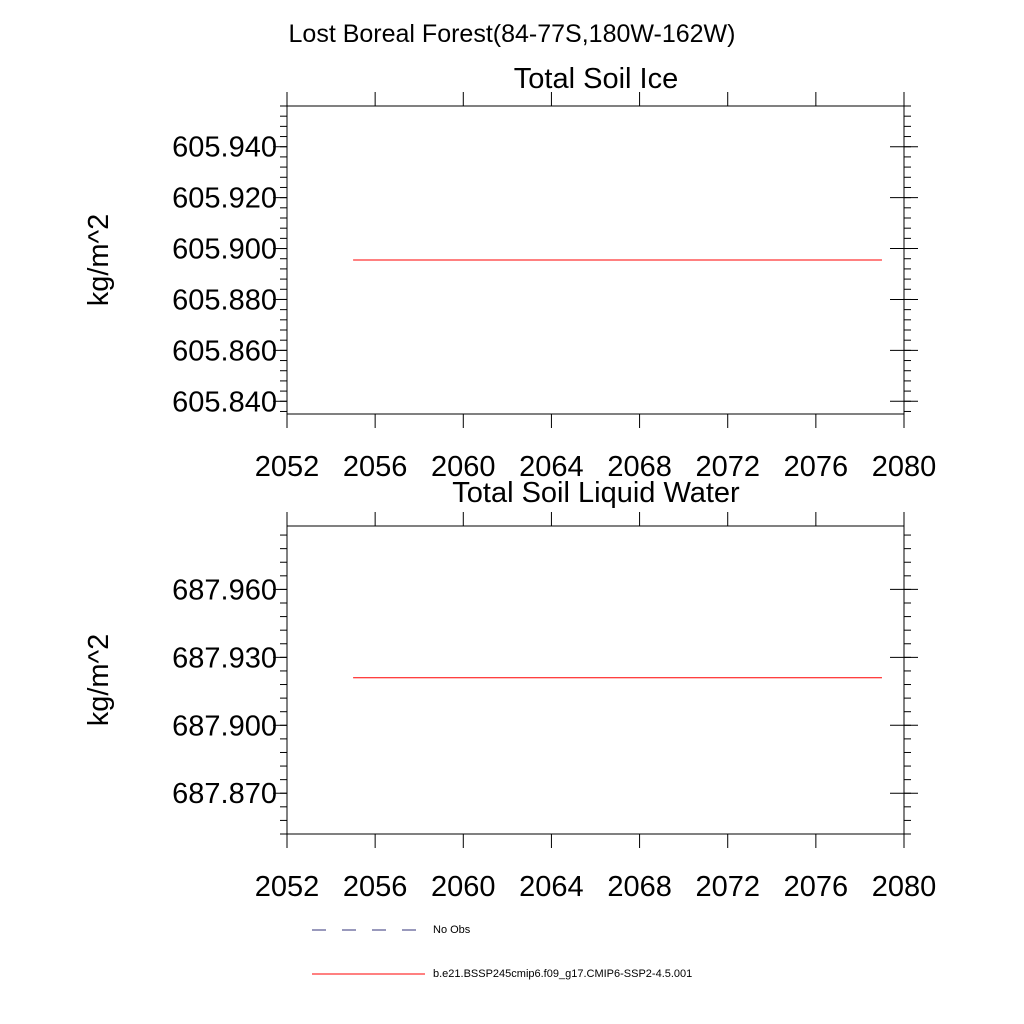  I want to click on y-tick-label: 687.930, so click(224, 658).